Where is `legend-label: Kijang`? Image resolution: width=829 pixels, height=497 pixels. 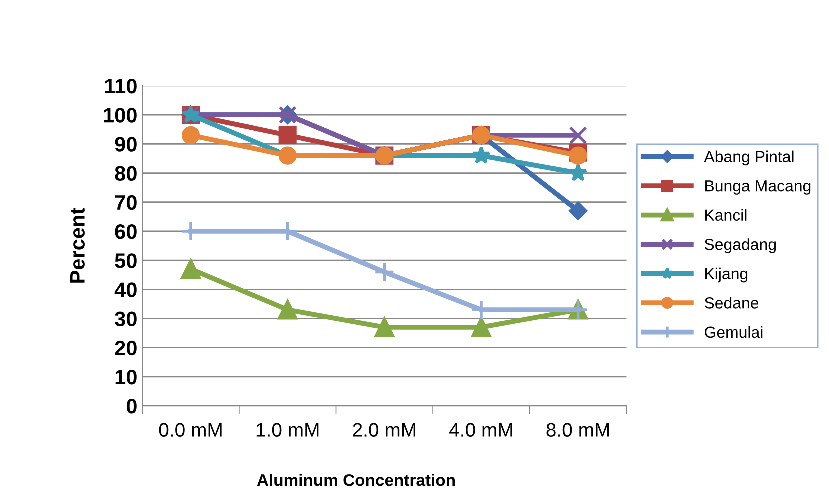 legend-label: Kijang is located at coordinates (727, 275).